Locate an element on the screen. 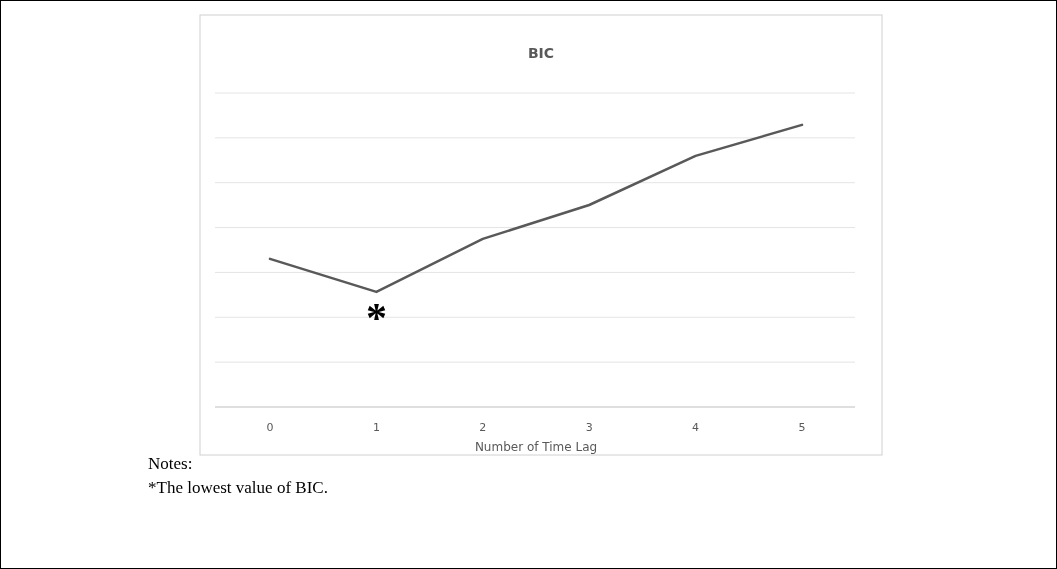 Image resolution: width=1057 pixels, height=569 pixels. x-tick-label: 1 is located at coordinates (376, 427).